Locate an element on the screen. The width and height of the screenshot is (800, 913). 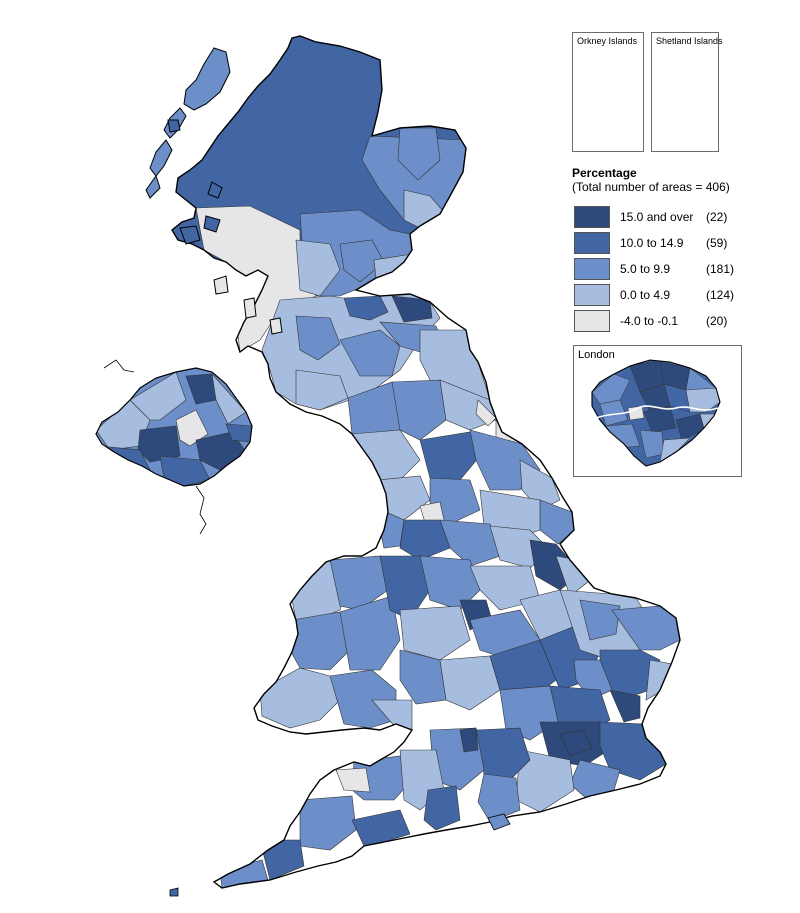
london-inset: London is located at coordinates (657, 411).